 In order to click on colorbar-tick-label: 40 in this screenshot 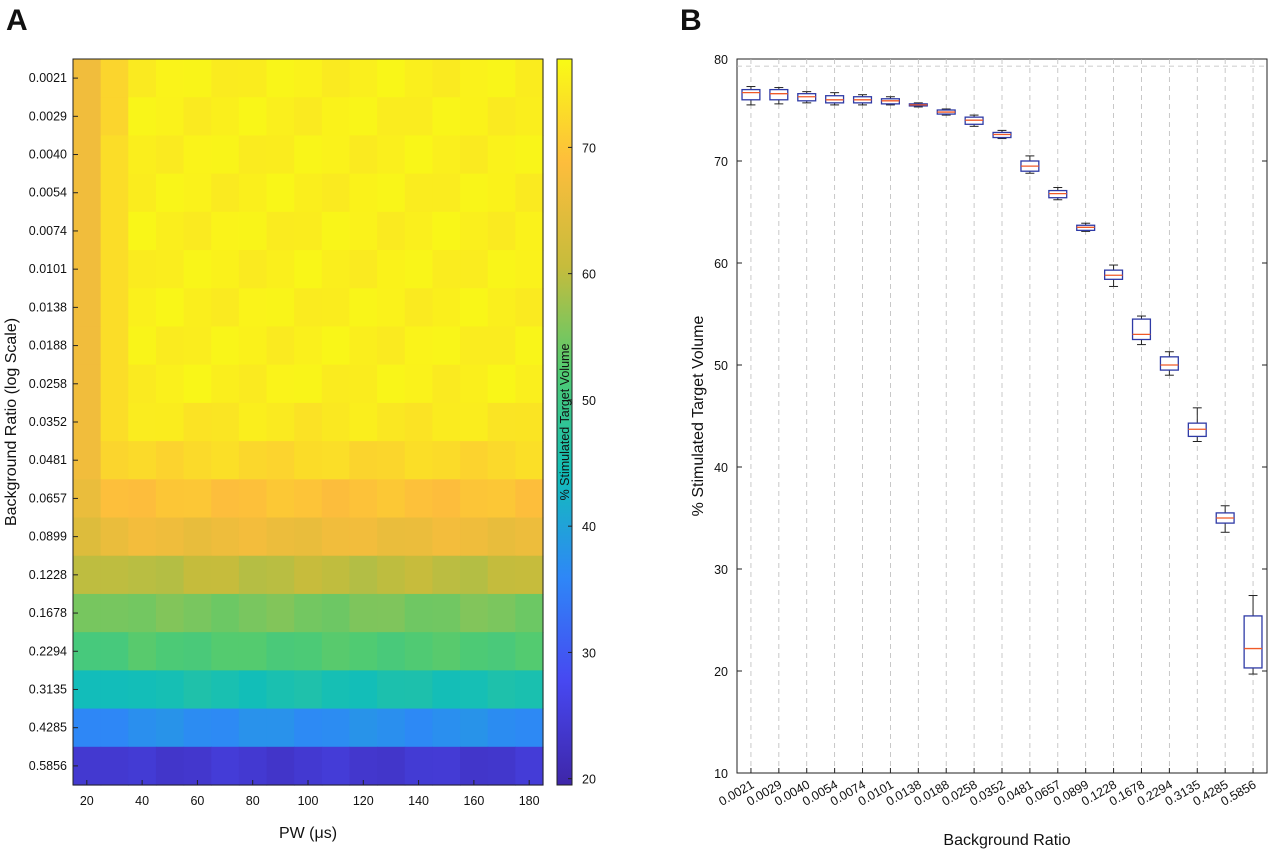, I will do `click(589, 527)`.